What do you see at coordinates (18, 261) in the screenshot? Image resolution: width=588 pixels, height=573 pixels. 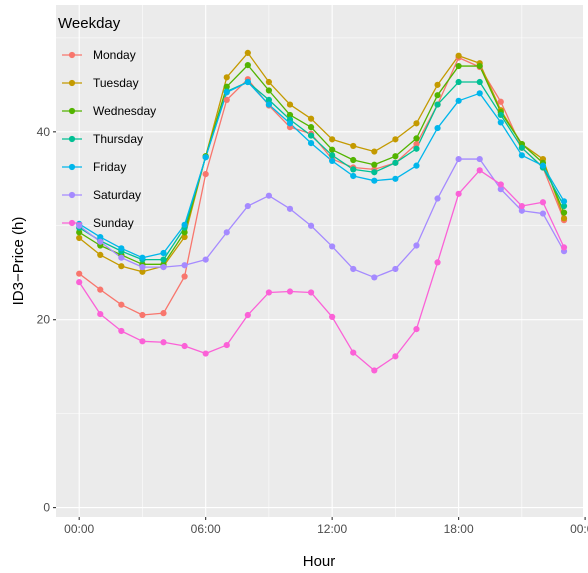 I see `y-axis-title: ID3−Price (h)` at bounding box center [18, 261].